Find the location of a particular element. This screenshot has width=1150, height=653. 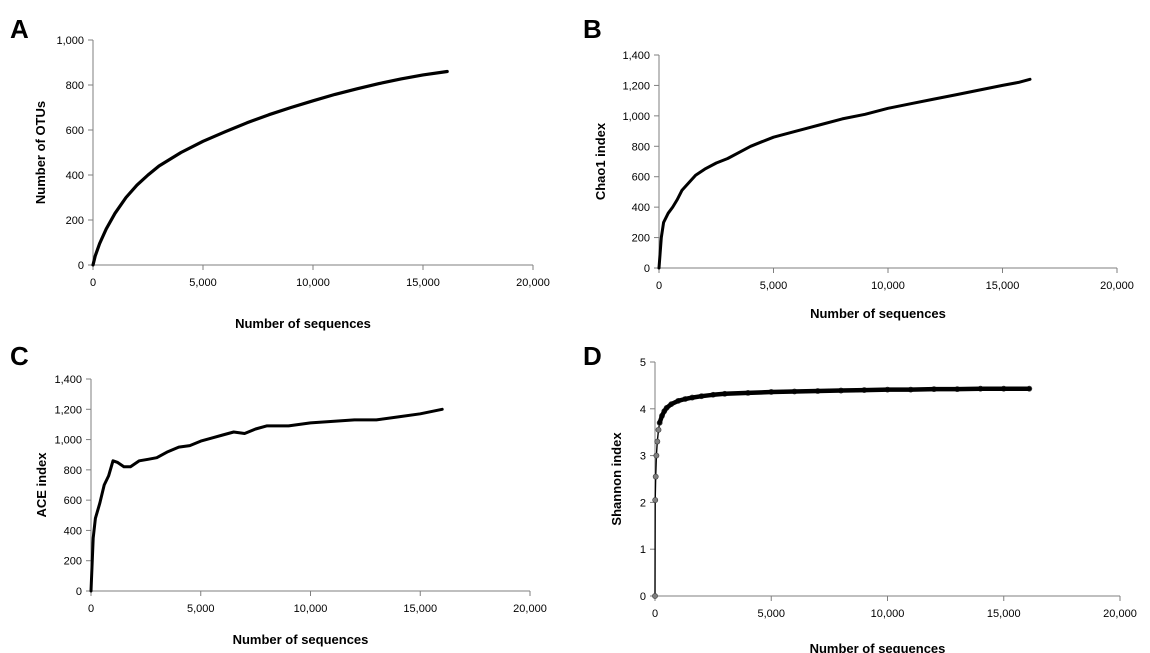

panel-label-a: A is located at coordinates (19, 29).